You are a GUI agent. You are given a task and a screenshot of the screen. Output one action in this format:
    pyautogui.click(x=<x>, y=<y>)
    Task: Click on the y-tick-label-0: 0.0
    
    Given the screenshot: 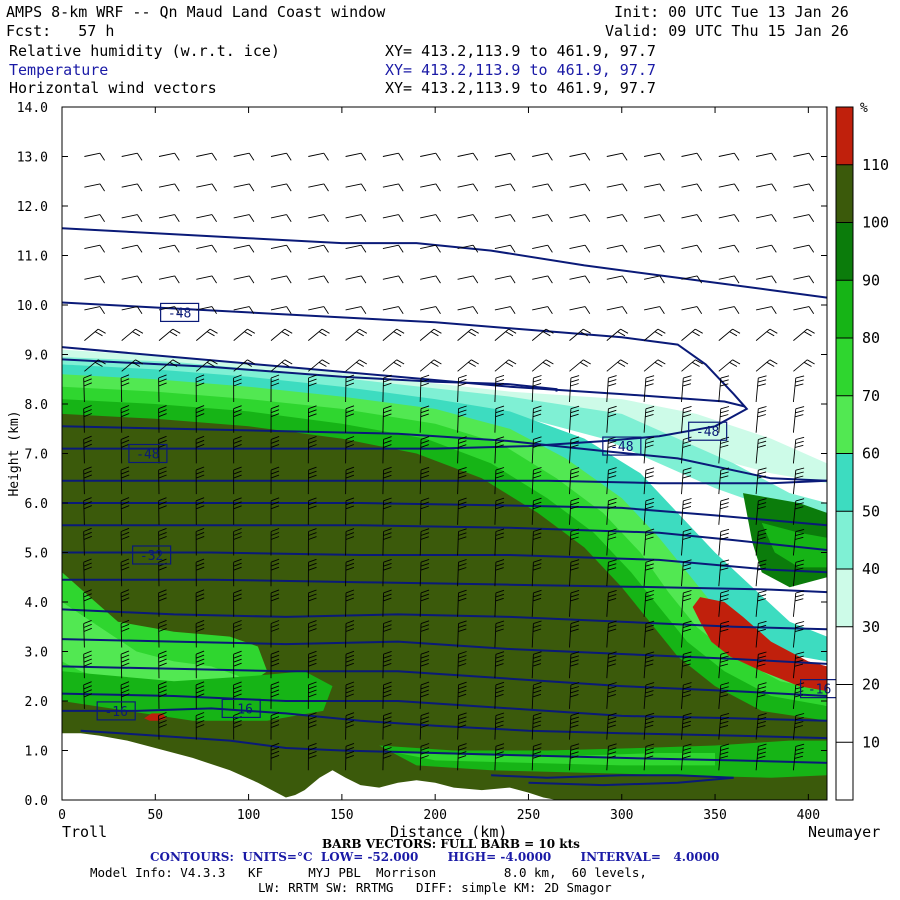 What is the action you would take?
    pyautogui.click(x=36, y=801)
    